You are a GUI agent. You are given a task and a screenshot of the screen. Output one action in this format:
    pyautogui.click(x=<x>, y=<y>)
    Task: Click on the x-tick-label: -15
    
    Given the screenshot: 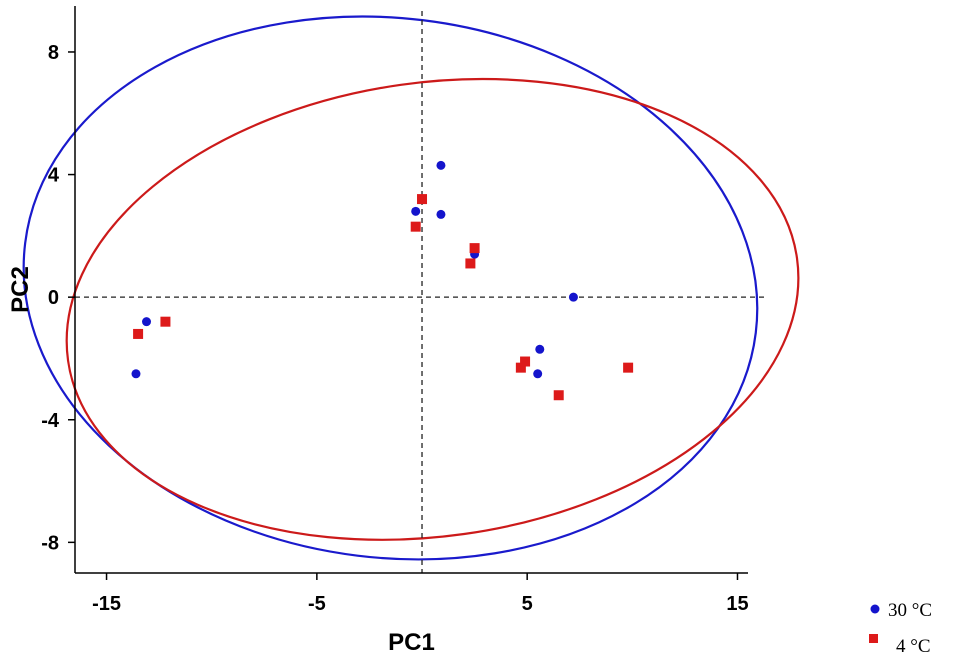 What is the action you would take?
    pyautogui.click(x=106, y=604)
    